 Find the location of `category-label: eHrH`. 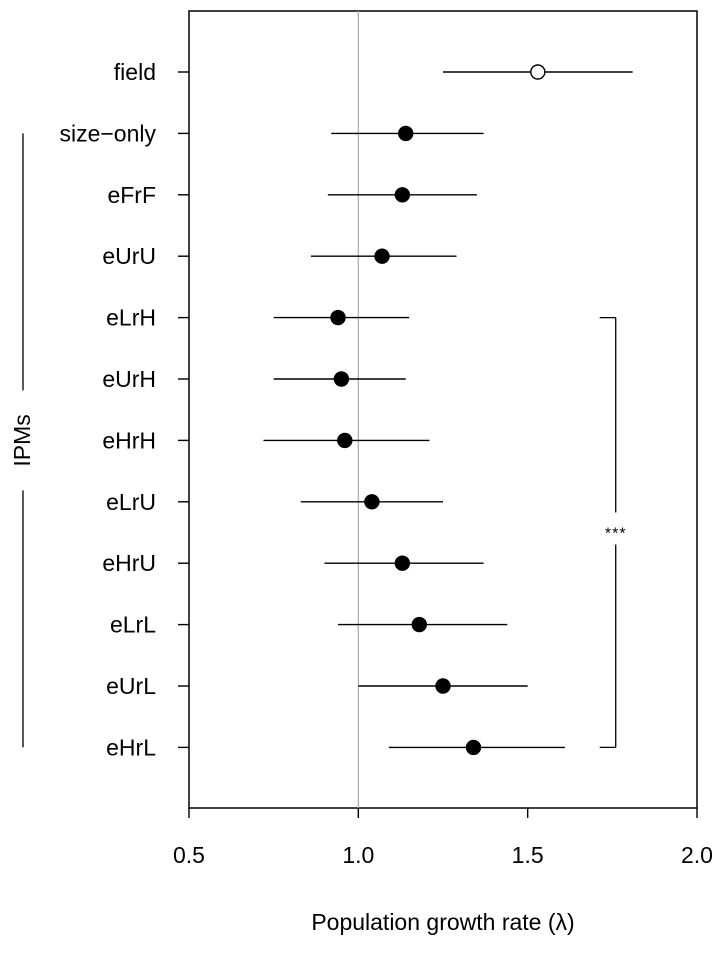

category-label: eHrH is located at coordinates (129, 440).